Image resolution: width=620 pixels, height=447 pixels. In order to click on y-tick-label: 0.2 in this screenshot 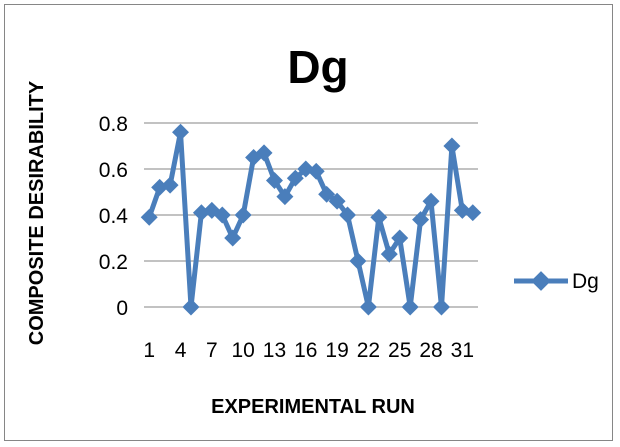, I will do `click(113, 262)`.